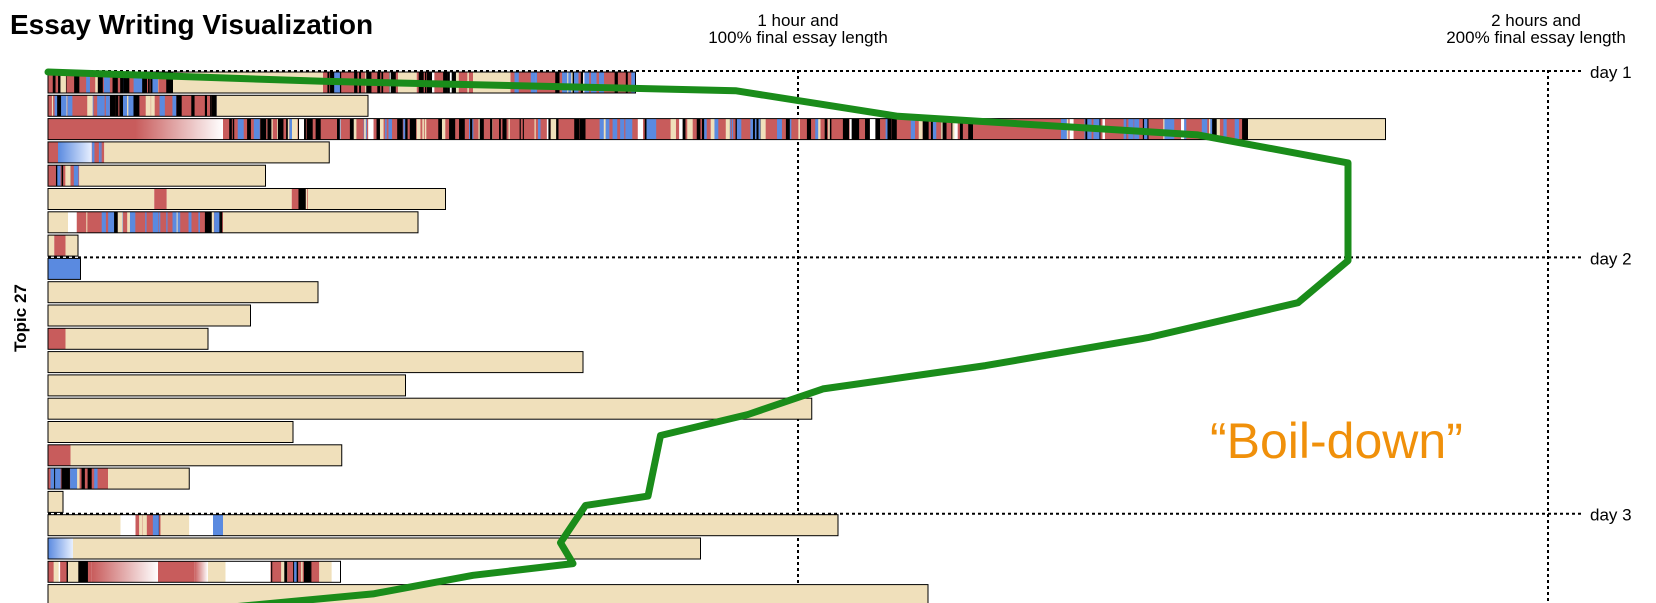 The image size is (1656, 603). I want to click on segment-mixblue, so click(149, 222).